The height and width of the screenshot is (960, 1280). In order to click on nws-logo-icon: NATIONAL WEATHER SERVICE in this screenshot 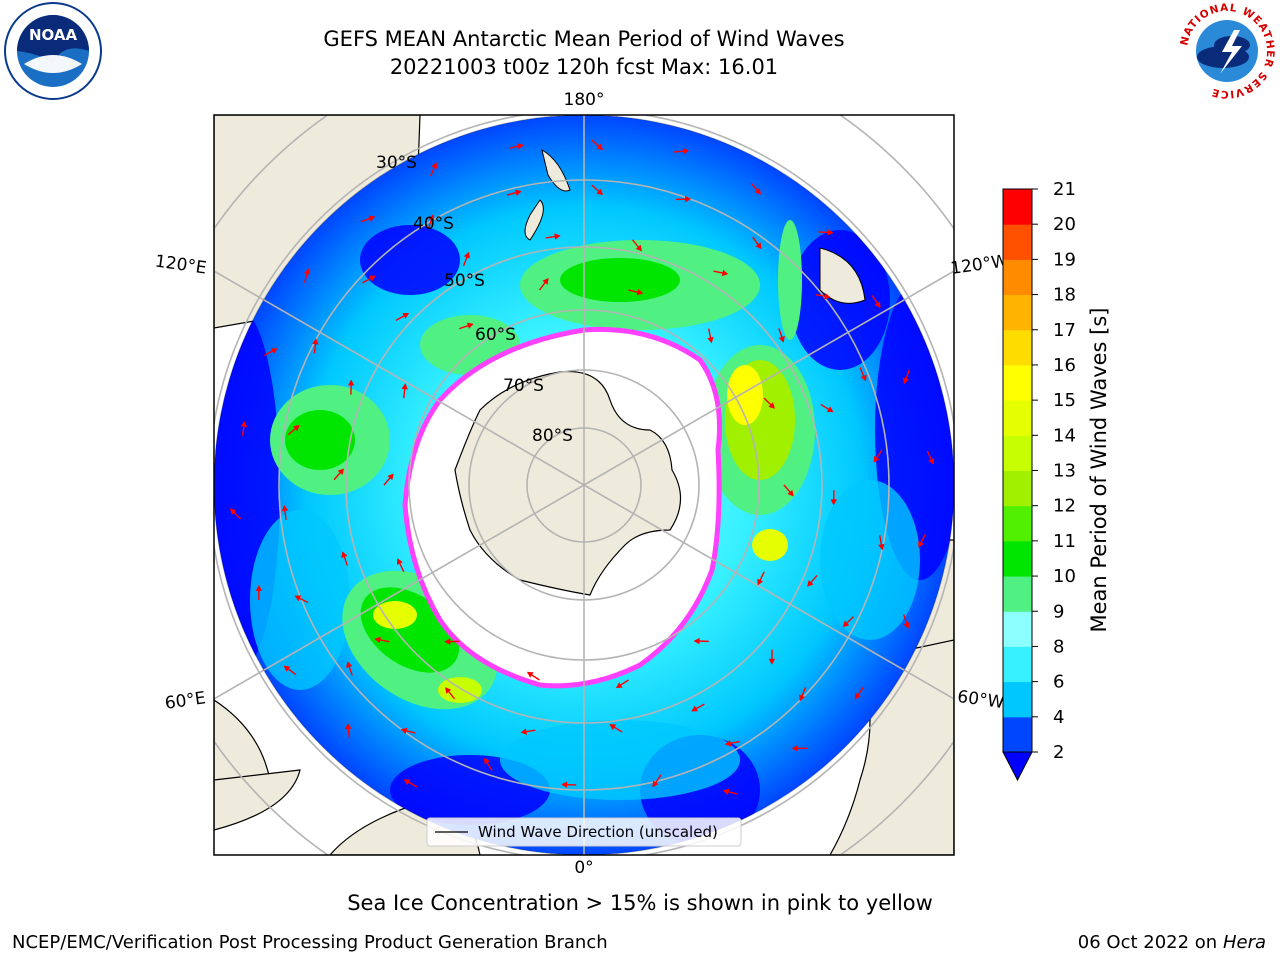, I will do `click(1226, 51)`.